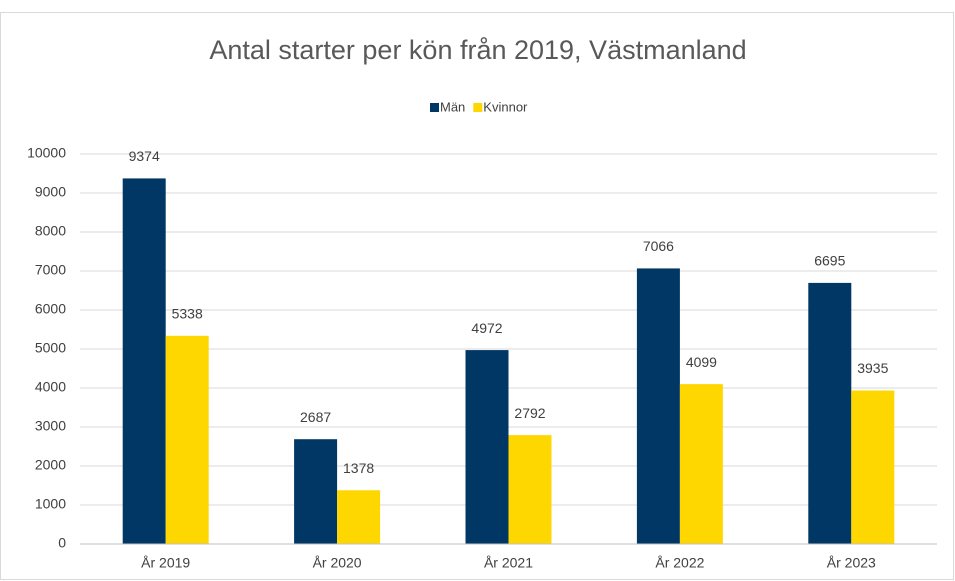 The image size is (955, 581). Describe the element at coordinates (829, 261) in the screenshot. I see `data-label: 6695` at that location.